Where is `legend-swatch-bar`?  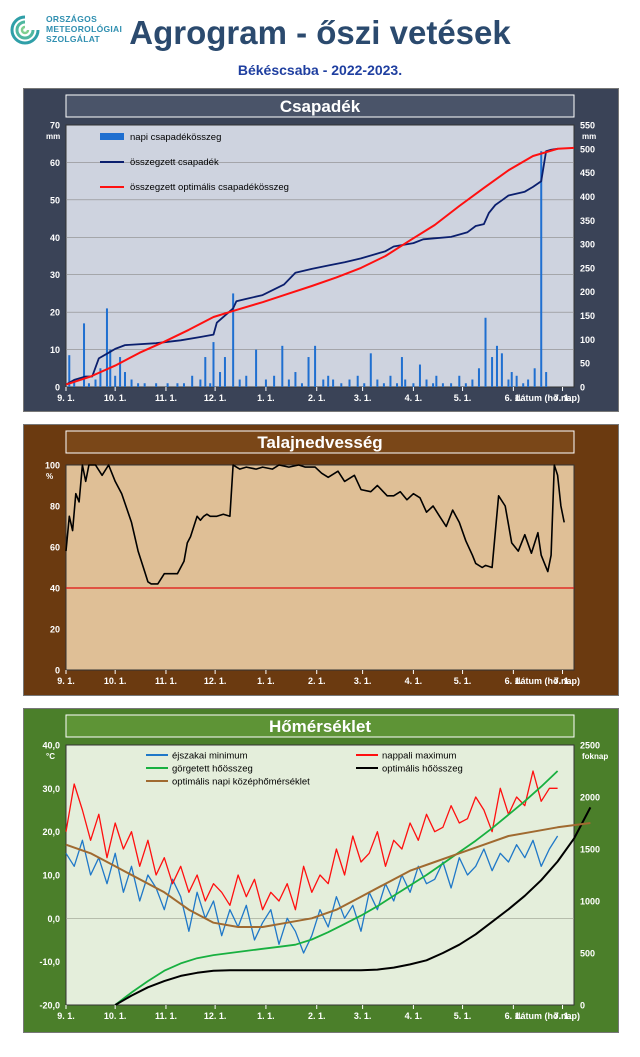 legend-swatch-bar is located at coordinates (112, 136).